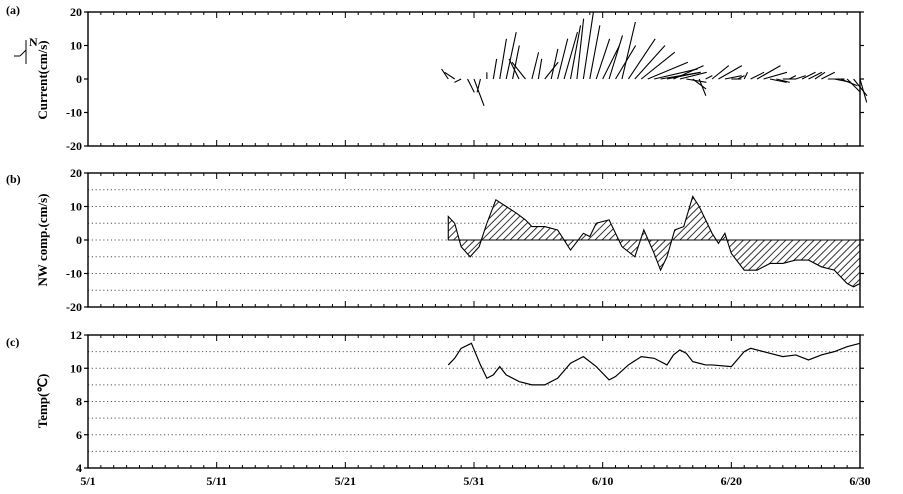 This screenshot has height=494, width=903. I want to click on x-tick-label: 6/30, so click(859, 481).